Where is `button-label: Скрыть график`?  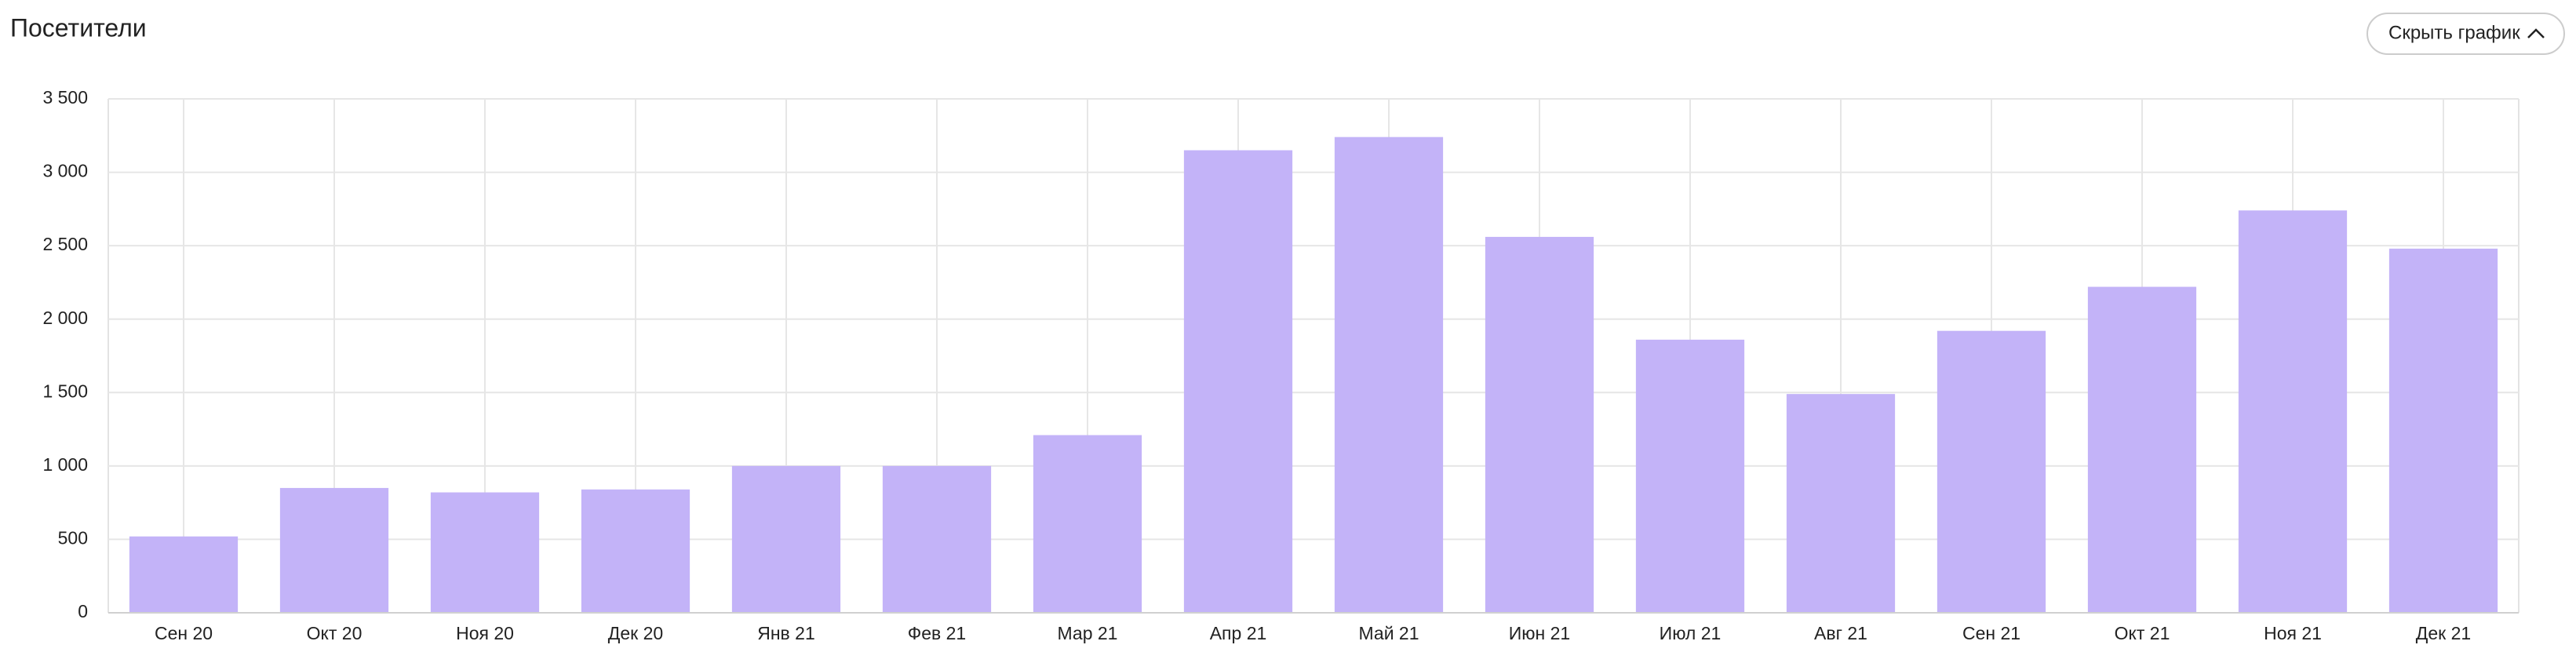
button-label: Скрыть график is located at coordinates (2454, 32).